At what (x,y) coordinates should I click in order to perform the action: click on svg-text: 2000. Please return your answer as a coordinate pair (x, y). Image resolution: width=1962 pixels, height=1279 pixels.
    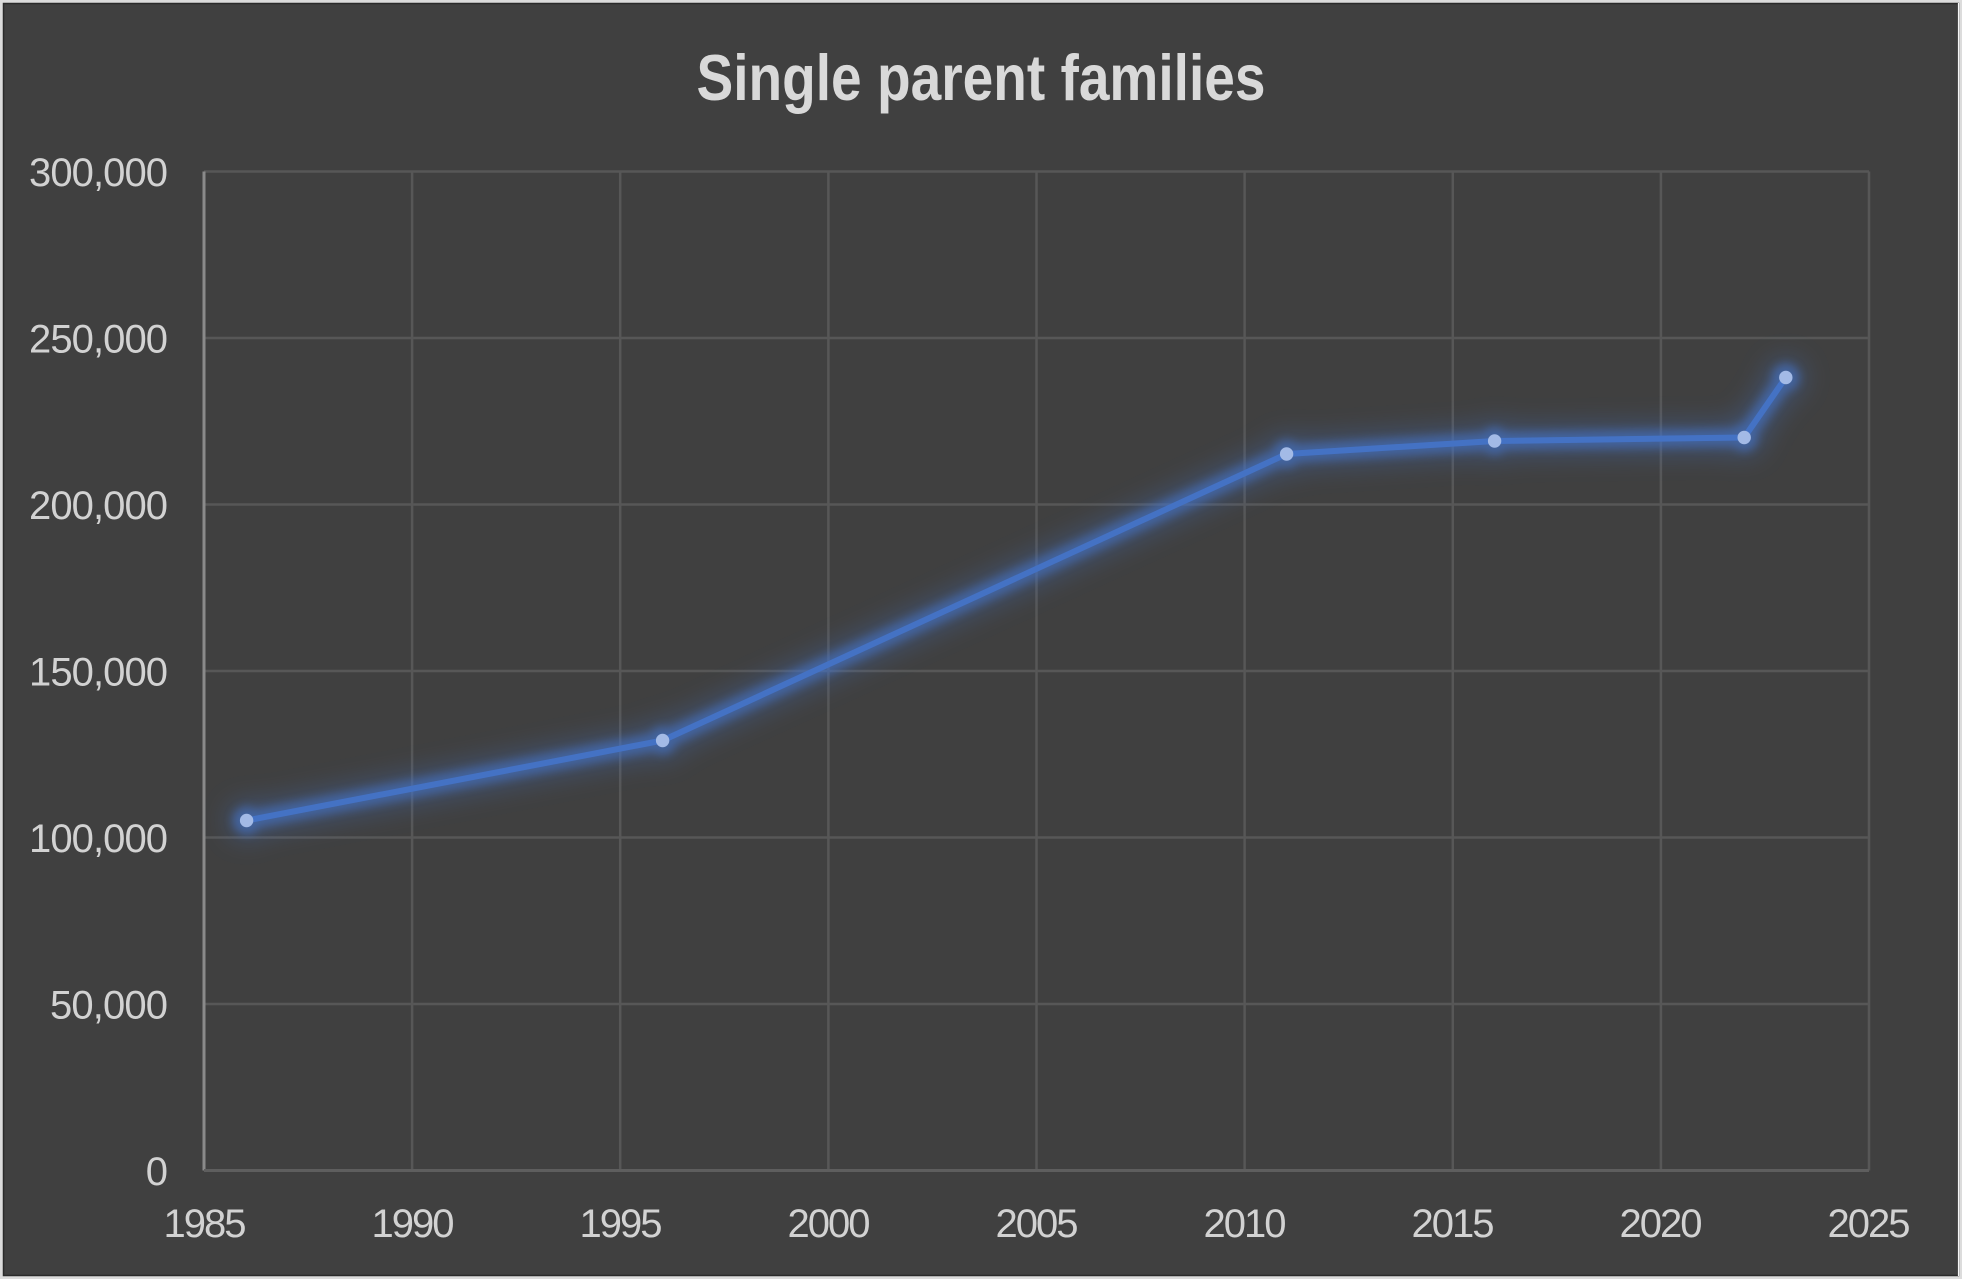
    Looking at the image, I should click on (829, 1224).